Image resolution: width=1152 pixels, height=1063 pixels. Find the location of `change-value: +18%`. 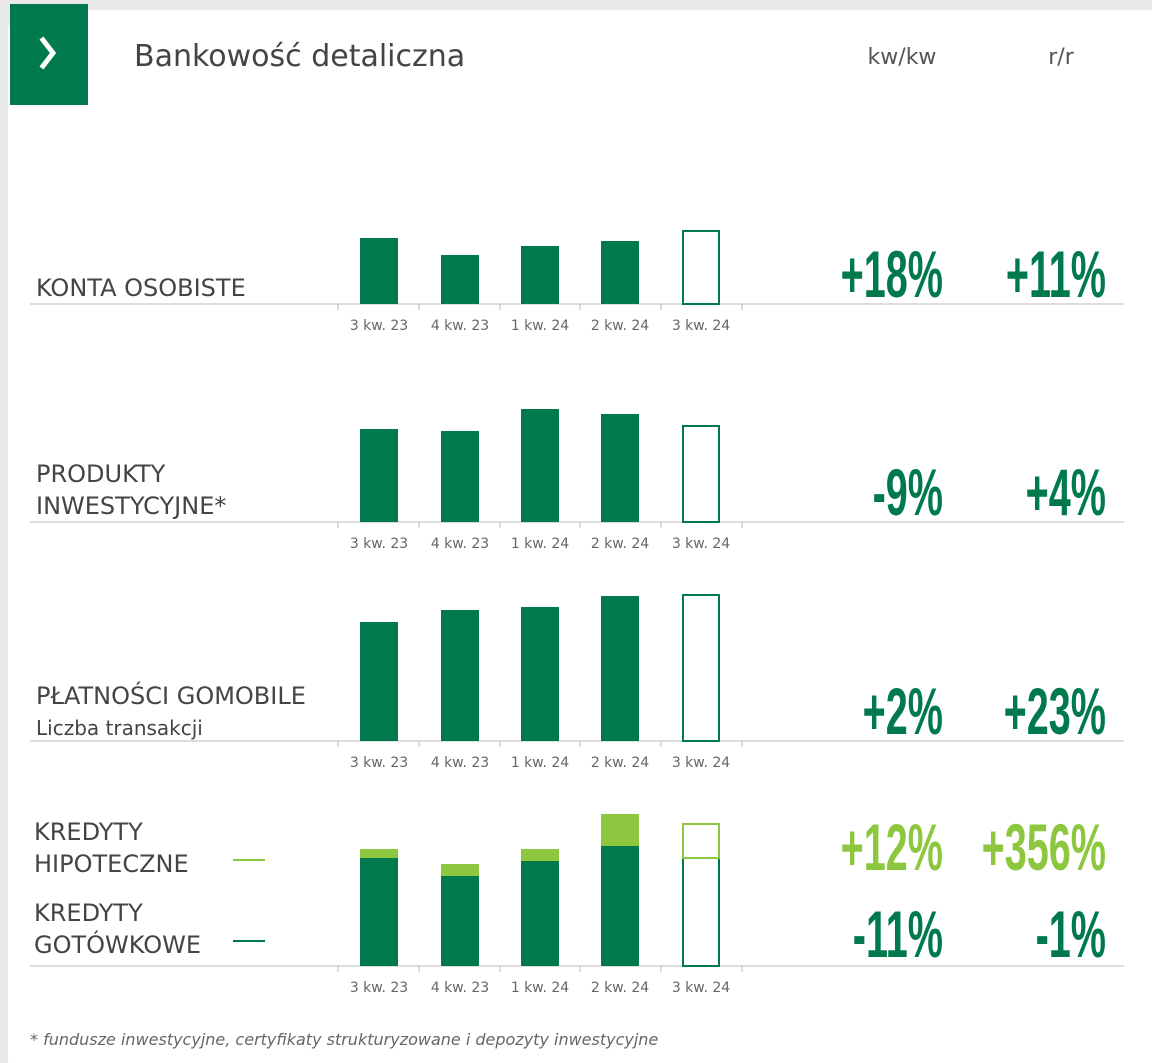

change-value: +18% is located at coordinates (892, 275).